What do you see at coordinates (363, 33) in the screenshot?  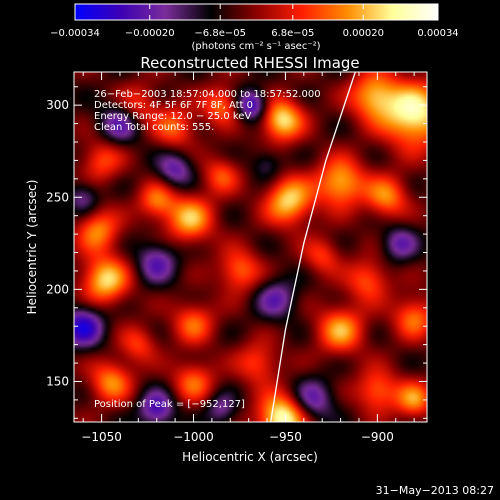 I see `colorbar-tick-label: 0.00020` at bounding box center [363, 33].